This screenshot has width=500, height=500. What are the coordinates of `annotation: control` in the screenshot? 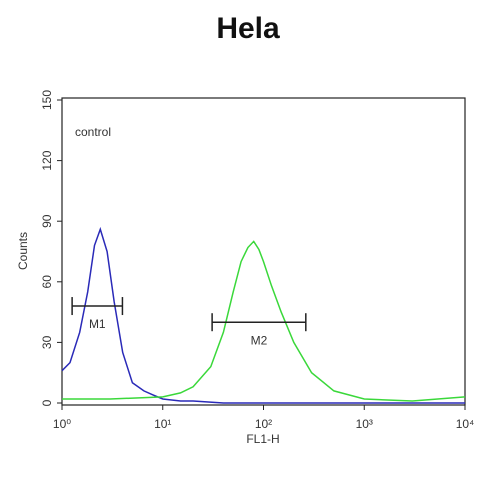 It's located at (93, 132).